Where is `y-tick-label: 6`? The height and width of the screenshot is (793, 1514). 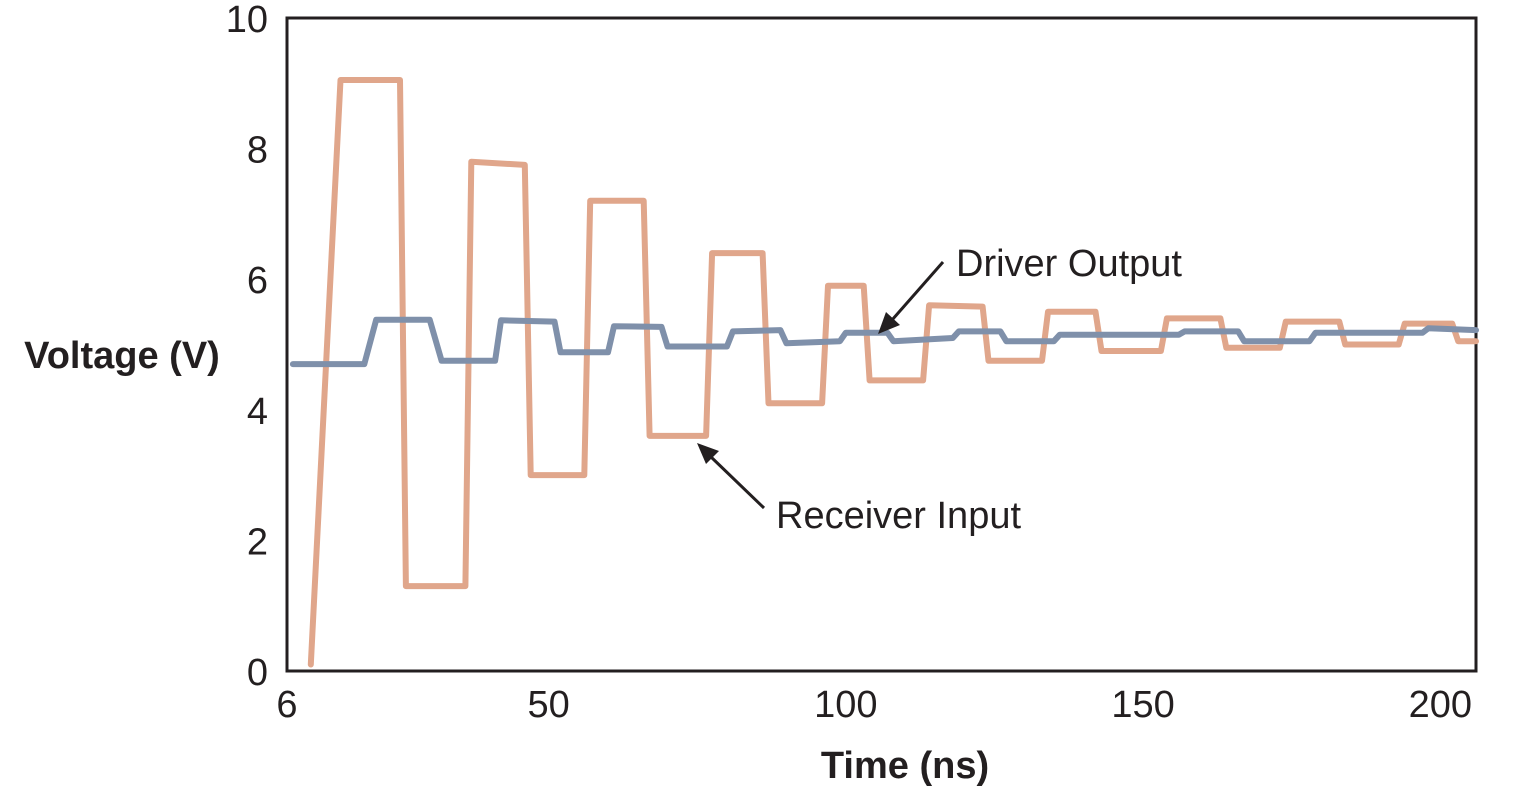 y-tick-label: 6 is located at coordinates (257, 281).